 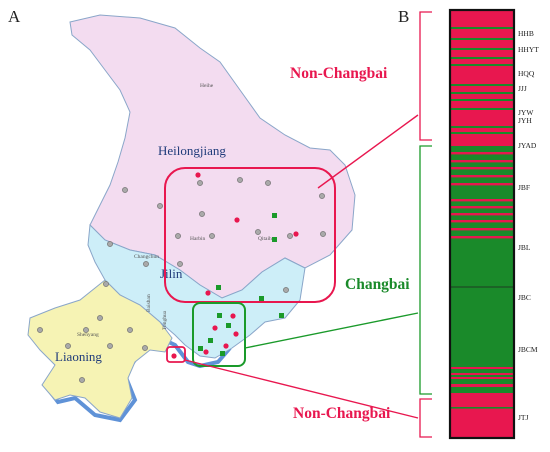 I want to click on population-label: HHB, so click(x=526, y=33).